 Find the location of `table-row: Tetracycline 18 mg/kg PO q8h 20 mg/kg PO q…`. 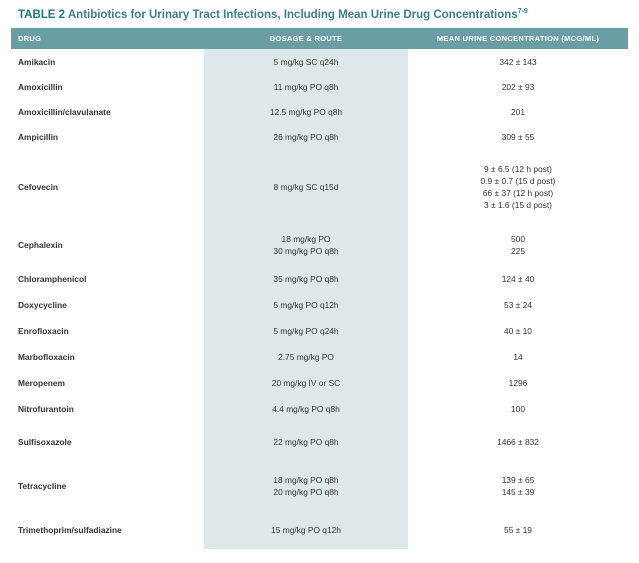

table-row: Tetracycline 18 mg/kg PO q8h 20 mg/kg PO q… is located at coordinates (319, 486).